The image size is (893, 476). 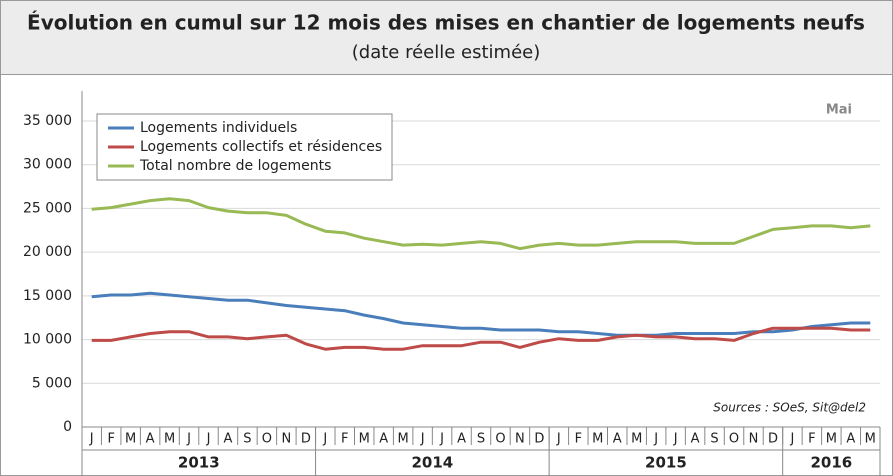 What do you see at coordinates (52, 383) in the screenshot?
I see `y-tick-label: 5 000` at bounding box center [52, 383].